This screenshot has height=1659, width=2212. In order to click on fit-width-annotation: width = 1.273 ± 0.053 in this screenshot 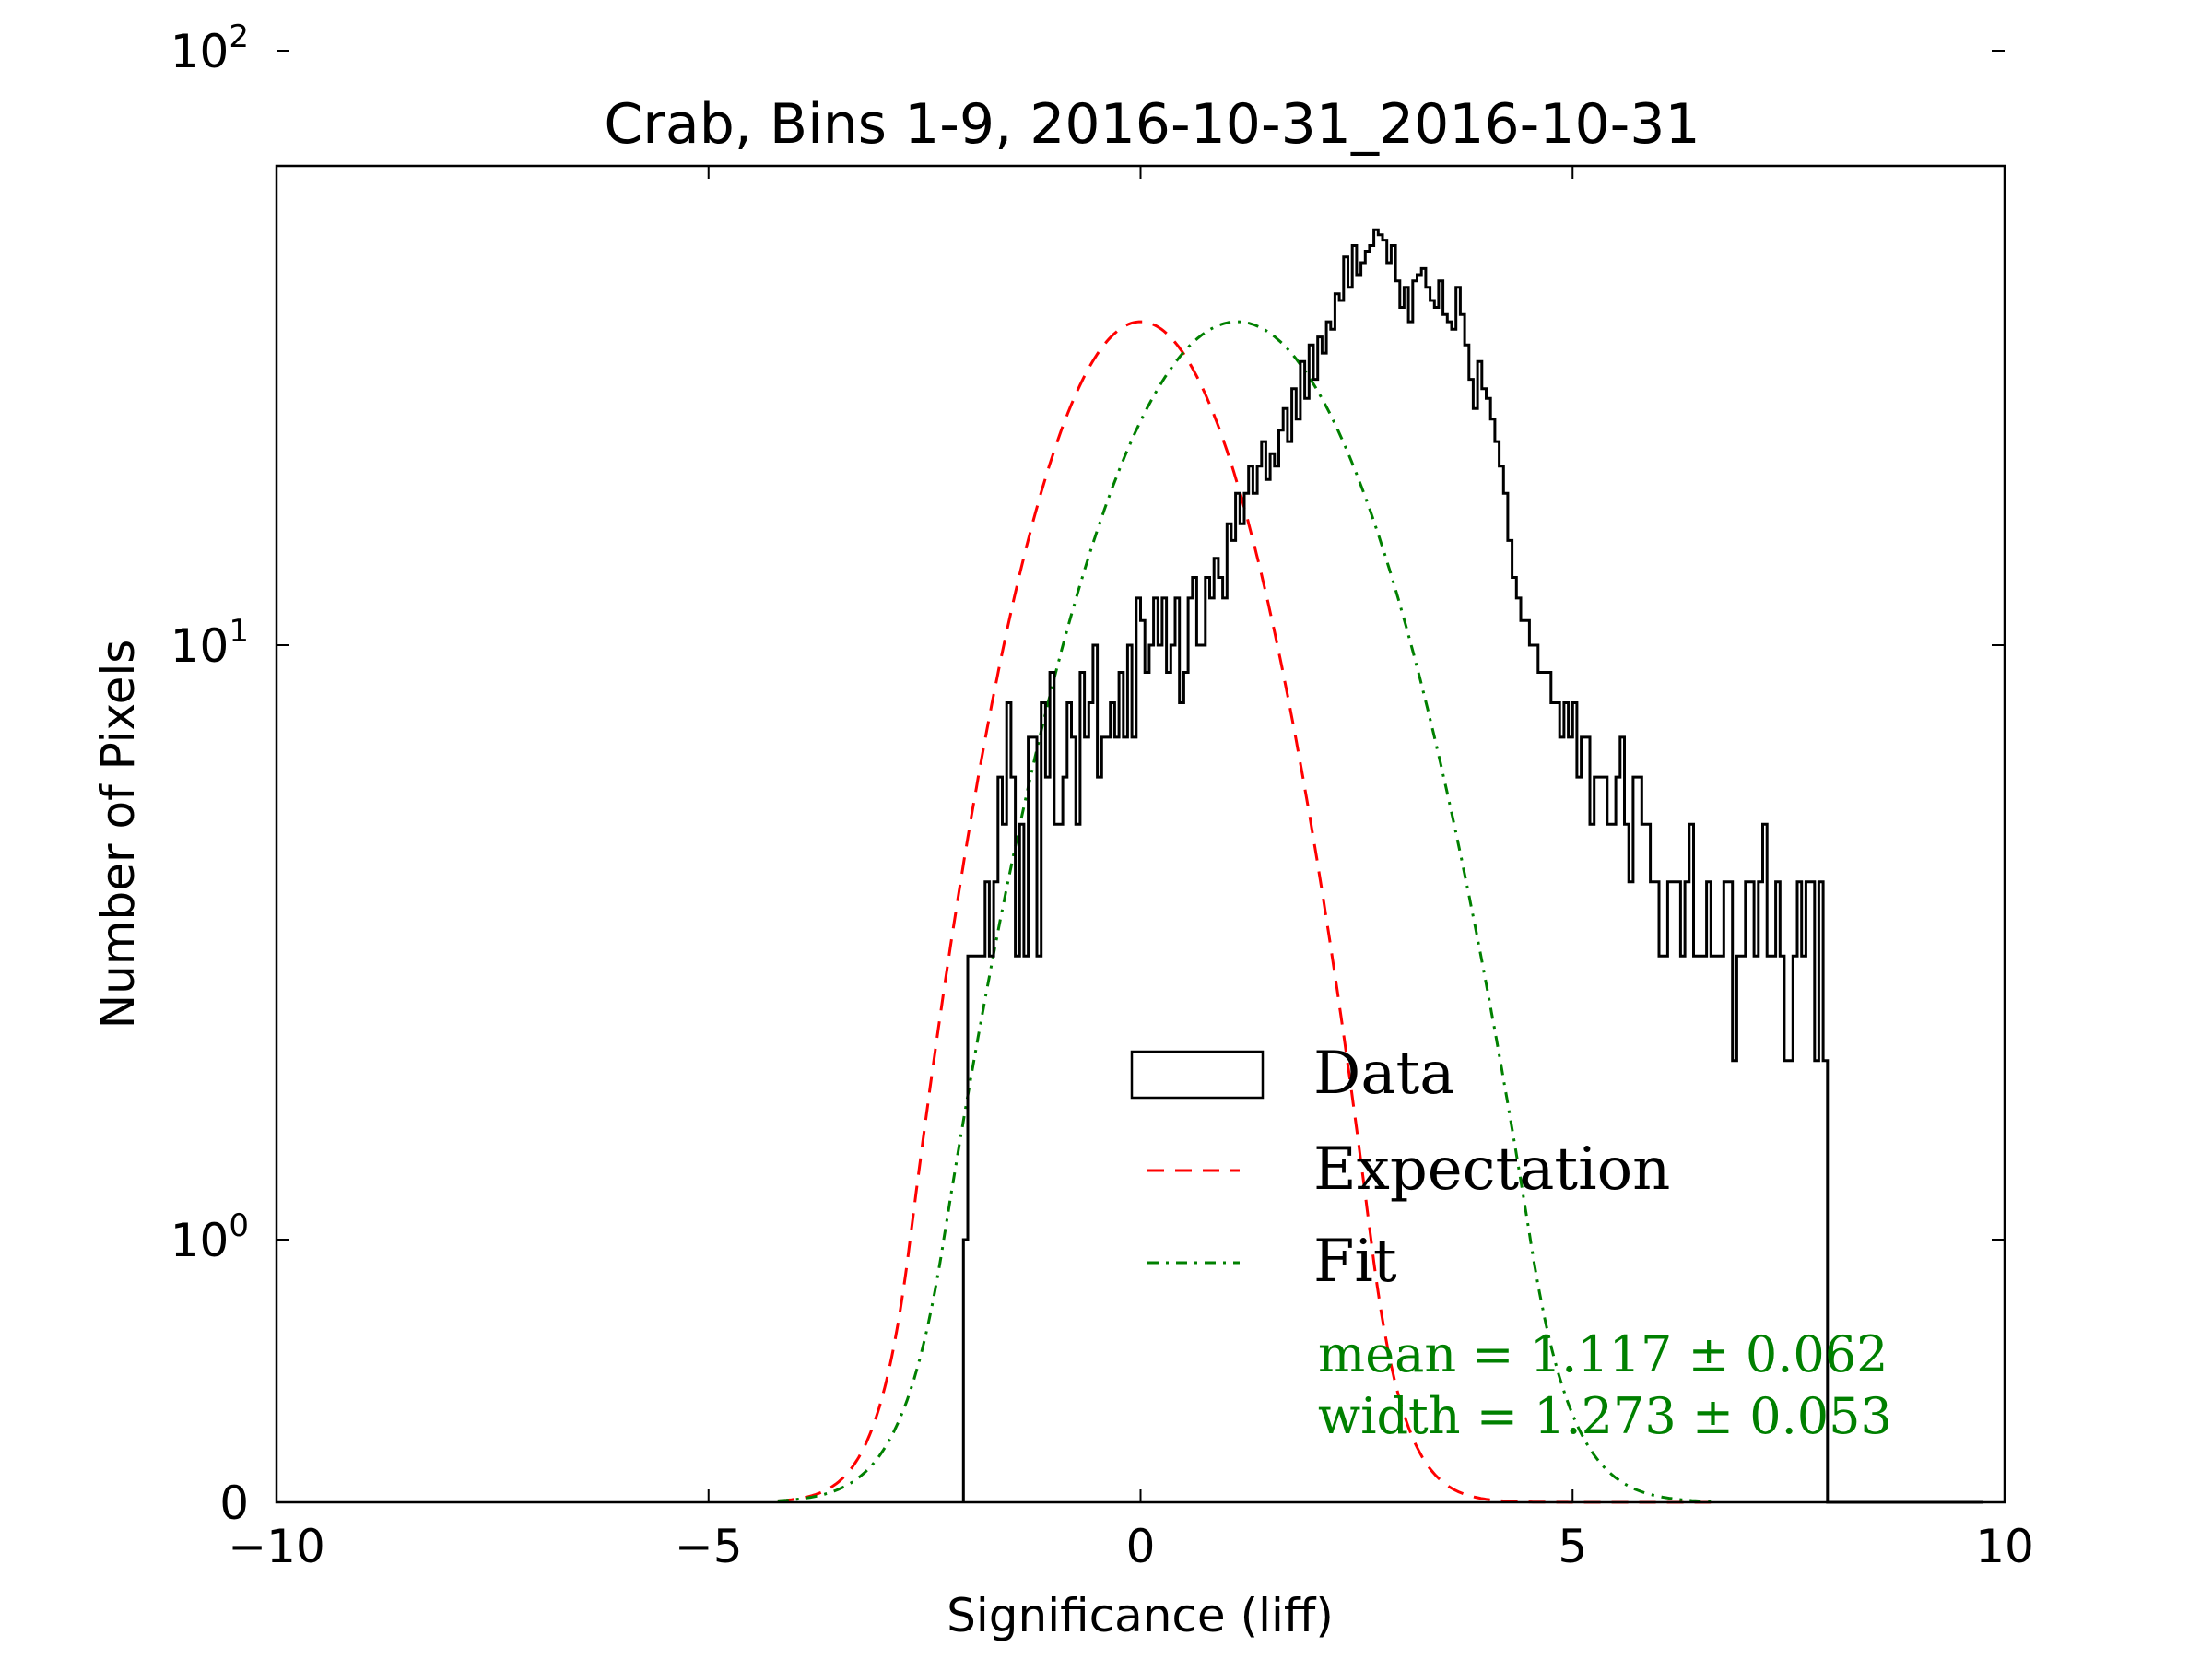, I will do `click(1605, 1416)`.